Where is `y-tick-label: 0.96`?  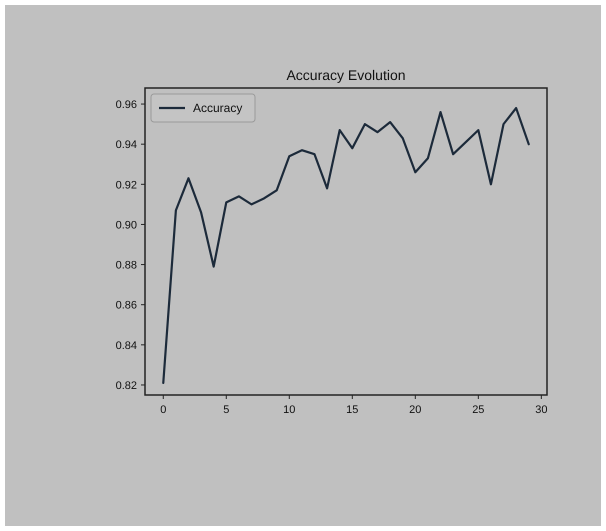
y-tick-label: 0.96 is located at coordinates (126, 105).